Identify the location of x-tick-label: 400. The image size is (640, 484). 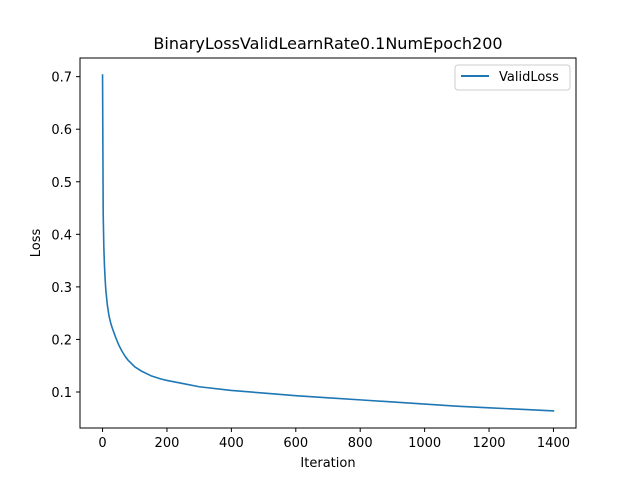
(231, 443).